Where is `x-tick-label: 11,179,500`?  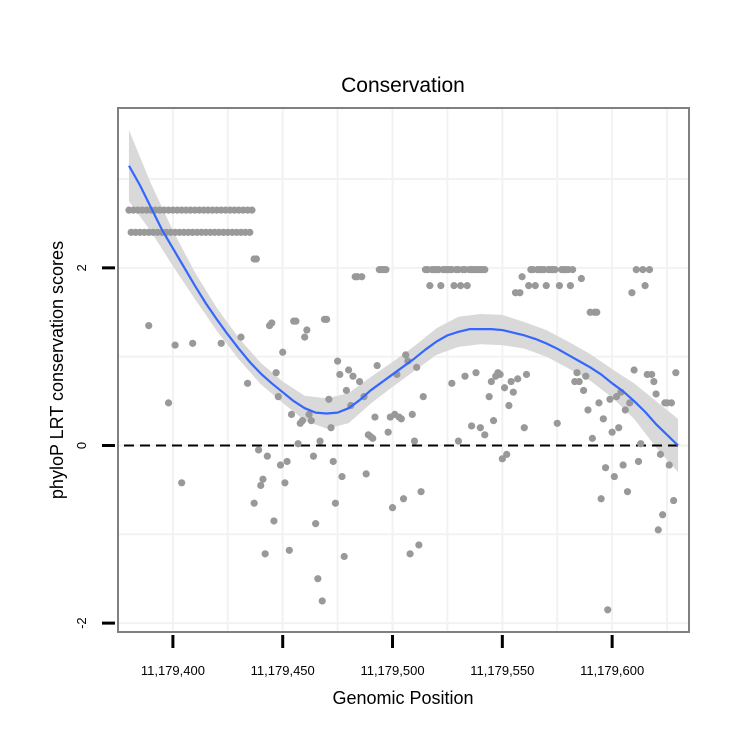
x-tick-label: 11,179,500 is located at coordinates (392, 670).